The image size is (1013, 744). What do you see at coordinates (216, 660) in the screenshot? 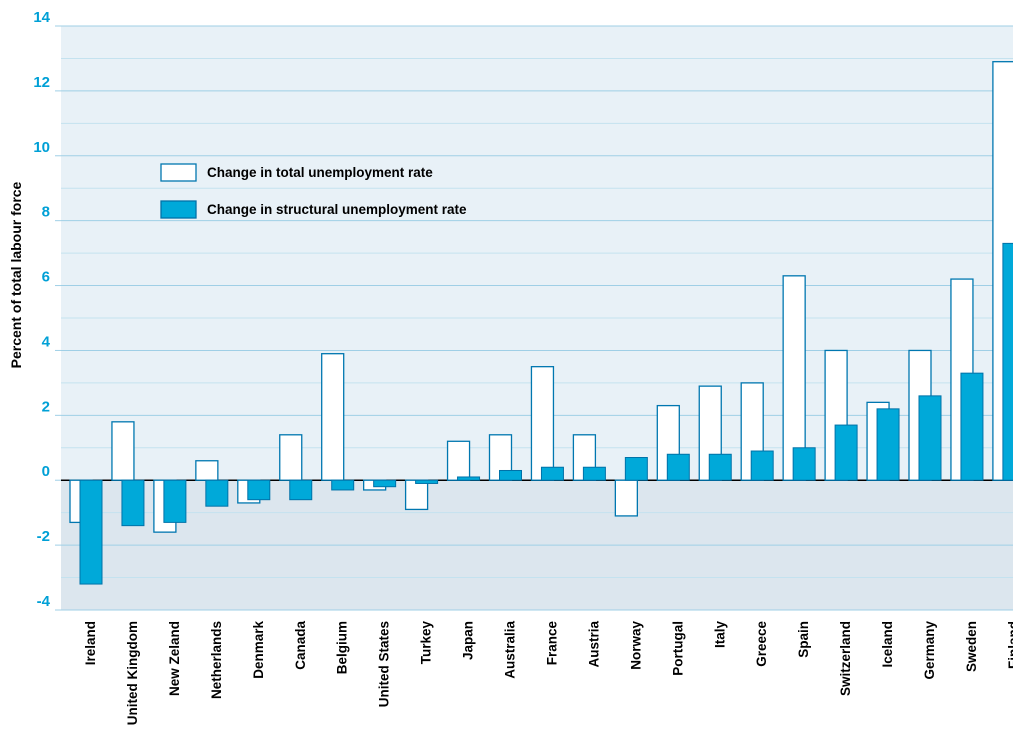
I see `x-tick-label: Netherlands` at bounding box center [216, 660].